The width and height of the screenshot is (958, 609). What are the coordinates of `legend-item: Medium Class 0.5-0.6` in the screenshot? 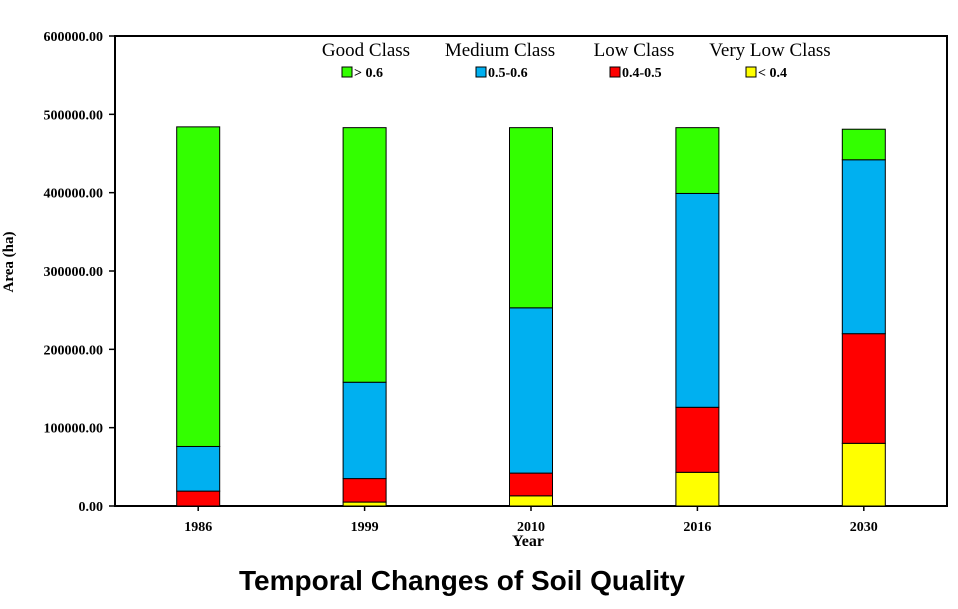 It's located at (500, 60).